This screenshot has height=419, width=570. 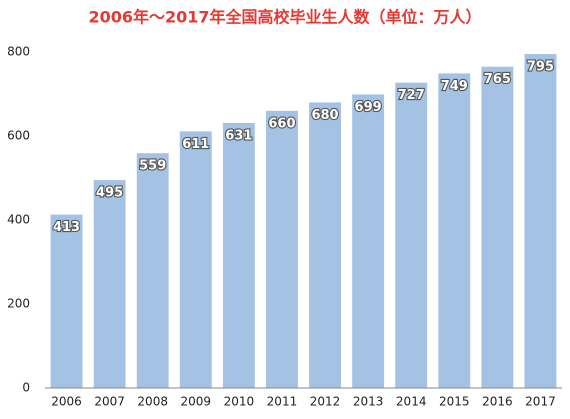 What do you see at coordinates (152, 166) in the screenshot?
I see `value-label: 559` at bounding box center [152, 166].